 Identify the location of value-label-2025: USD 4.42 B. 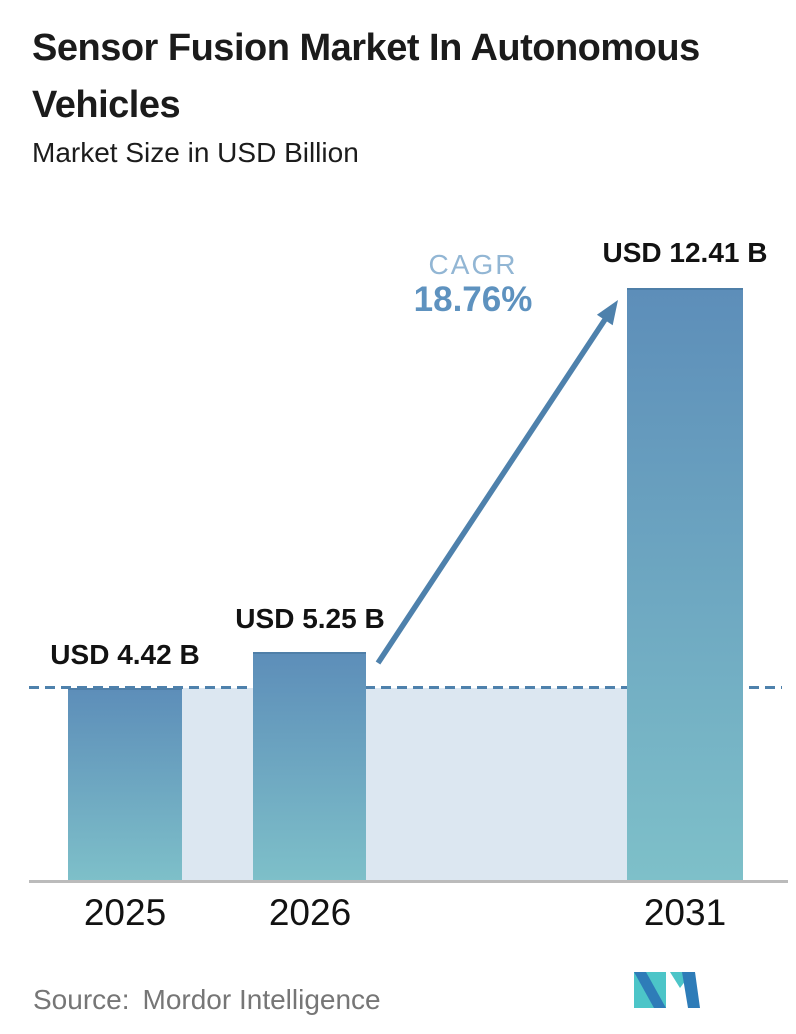
(125, 654).